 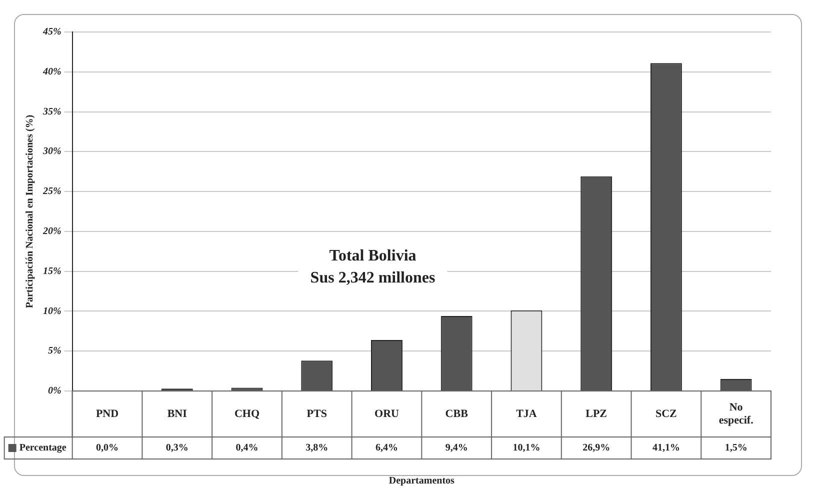 What do you see at coordinates (177, 448) in the screenshot?
I see `data-label: 0,3%` at bounding box center [177, 448].